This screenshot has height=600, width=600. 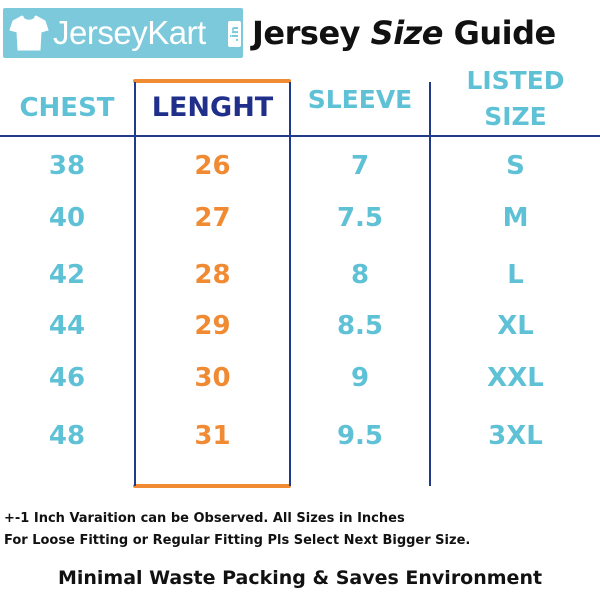 I want to click on page-title: Jersey Size Guide, so click(x=404, y=33).